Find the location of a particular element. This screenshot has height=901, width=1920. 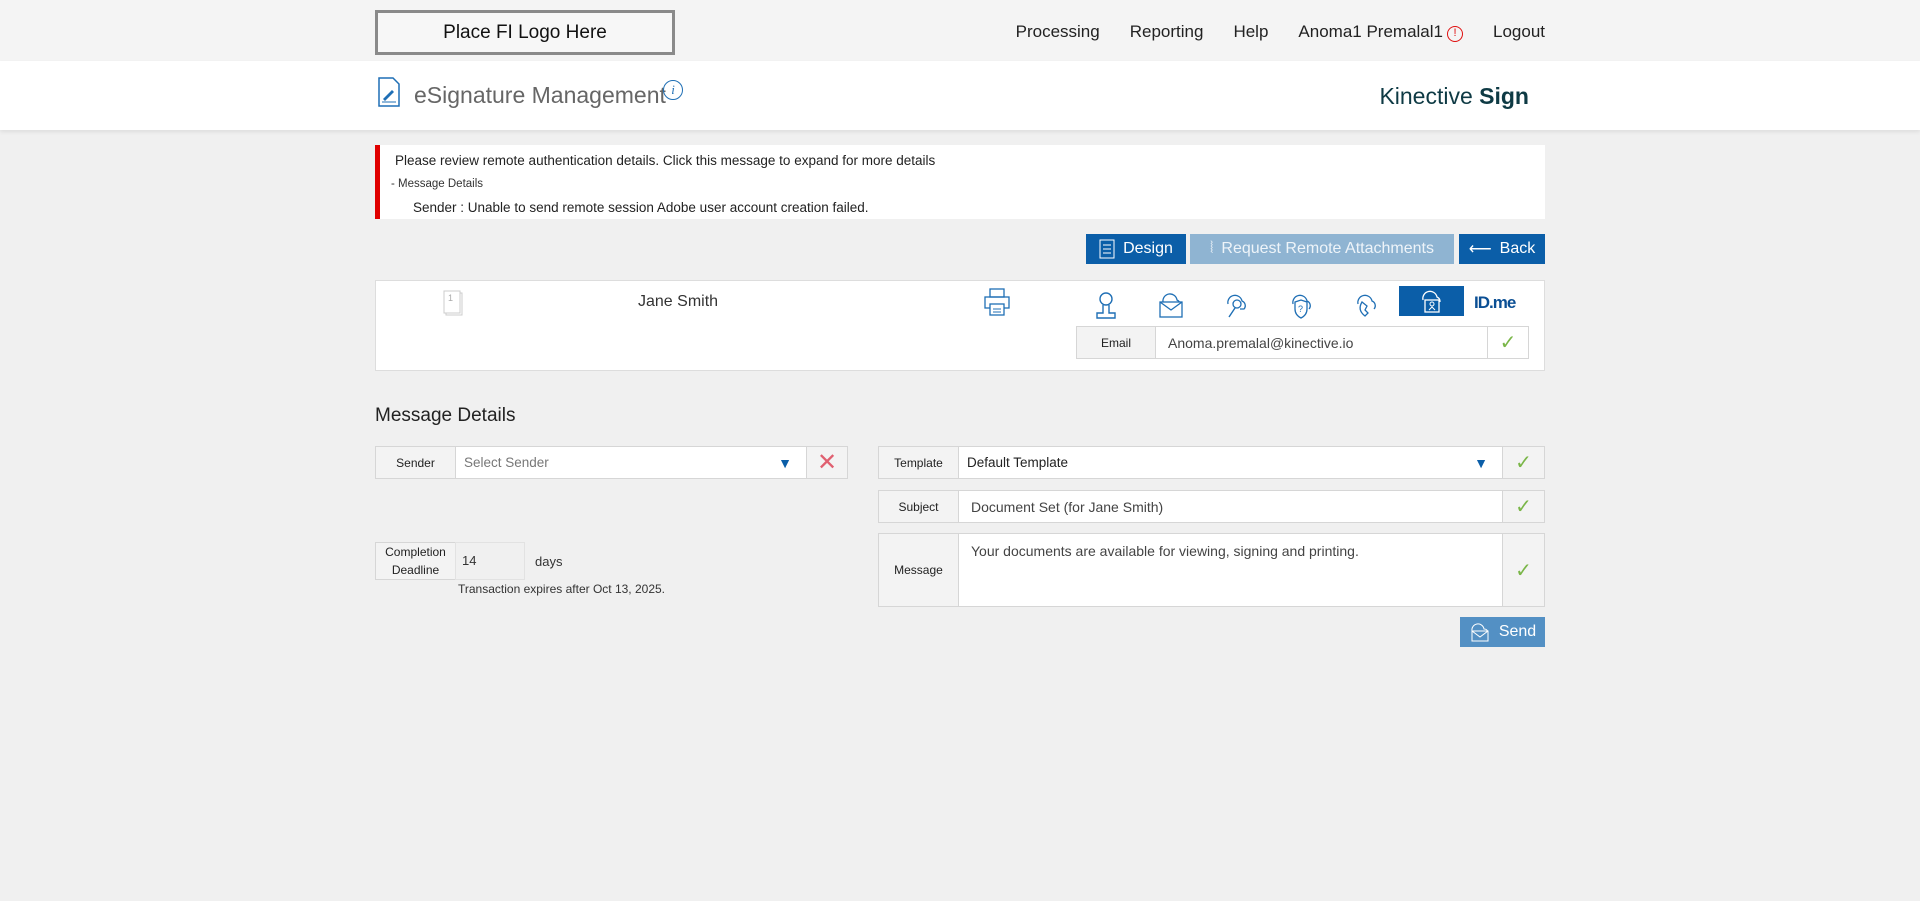

subject-check-icon: ✓ is located at coordinates (1523, 506).